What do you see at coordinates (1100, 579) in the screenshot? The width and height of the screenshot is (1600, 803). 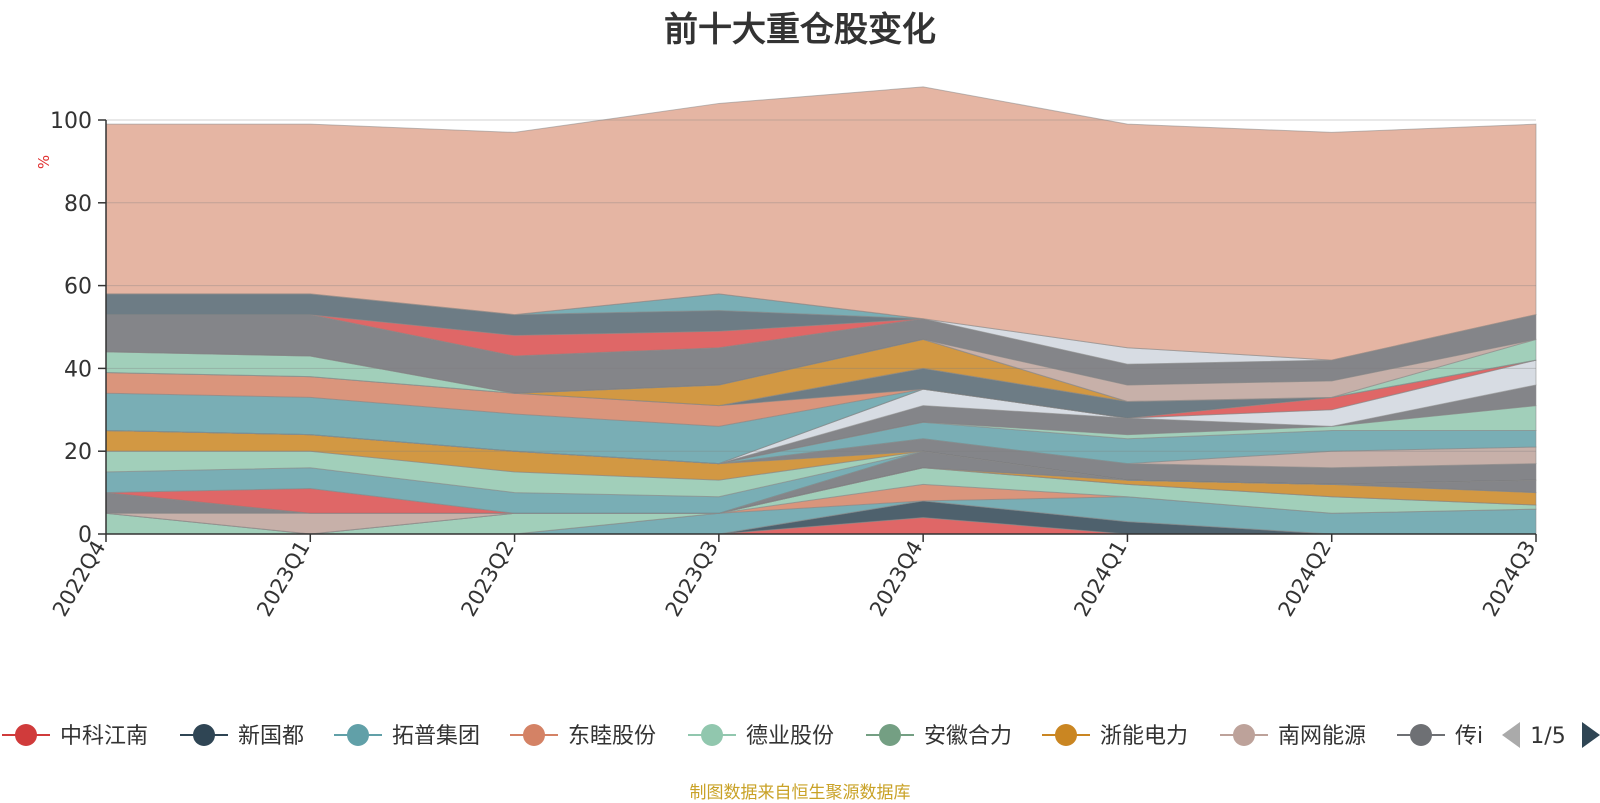 I see `x-tick-label: 2024Q1` at bounding box center [1100, 579].